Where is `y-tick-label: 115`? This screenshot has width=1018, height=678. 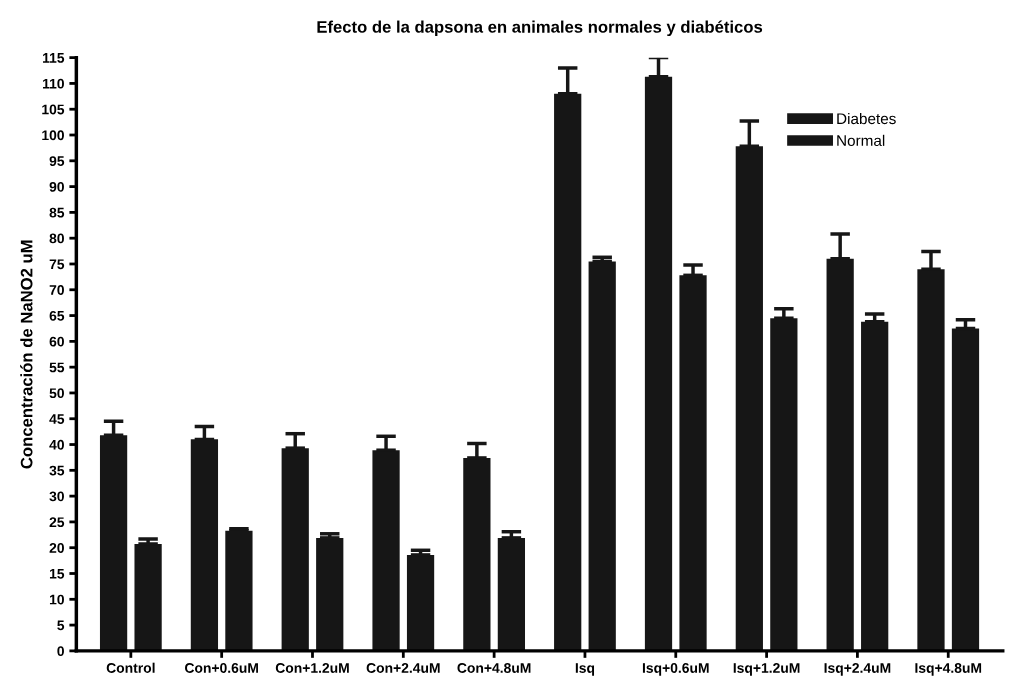 y-tick-label: 115 is located at coordinates (54, 58).